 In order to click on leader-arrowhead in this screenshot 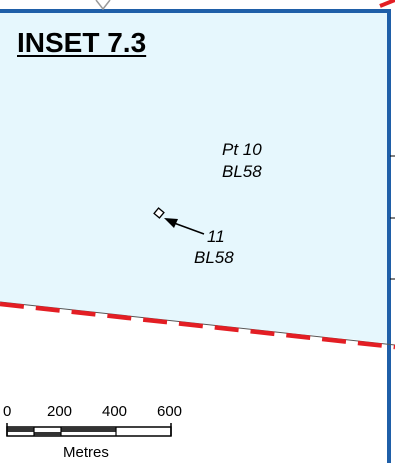, I will do `click(171, 223)`.